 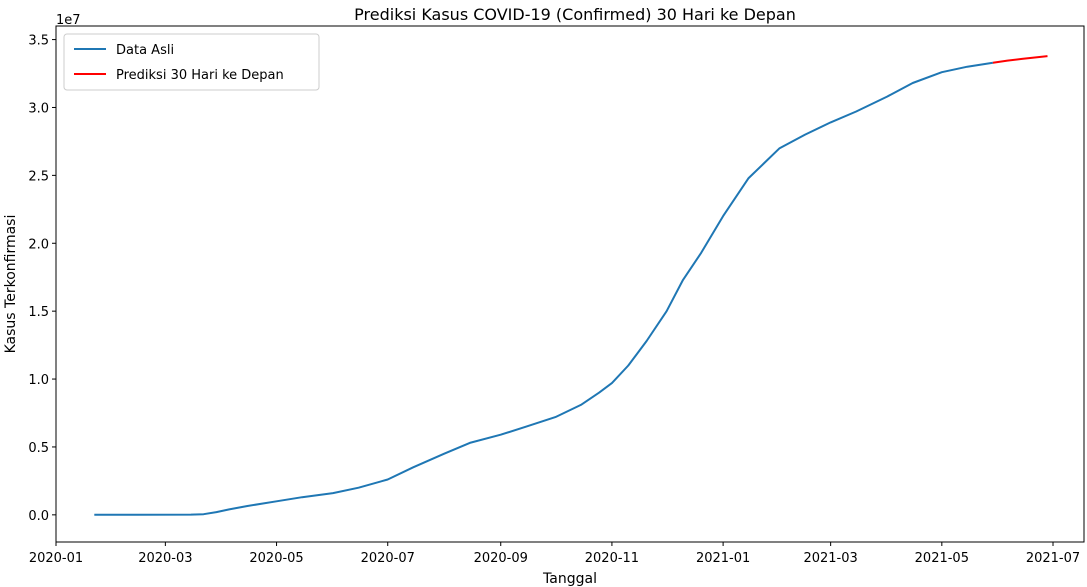 I want to click on x-tick-label: 2020-01, so click(x=56, y=558).